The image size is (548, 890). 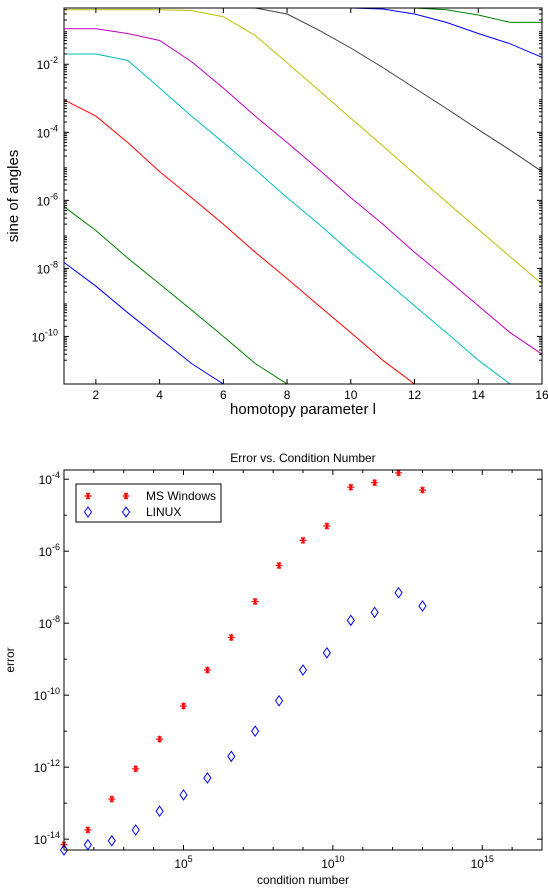 What do you see at coordinates (479, 395) in the screenshot?
I see `x-tick-label: 14` at bounding box center [479, 395].